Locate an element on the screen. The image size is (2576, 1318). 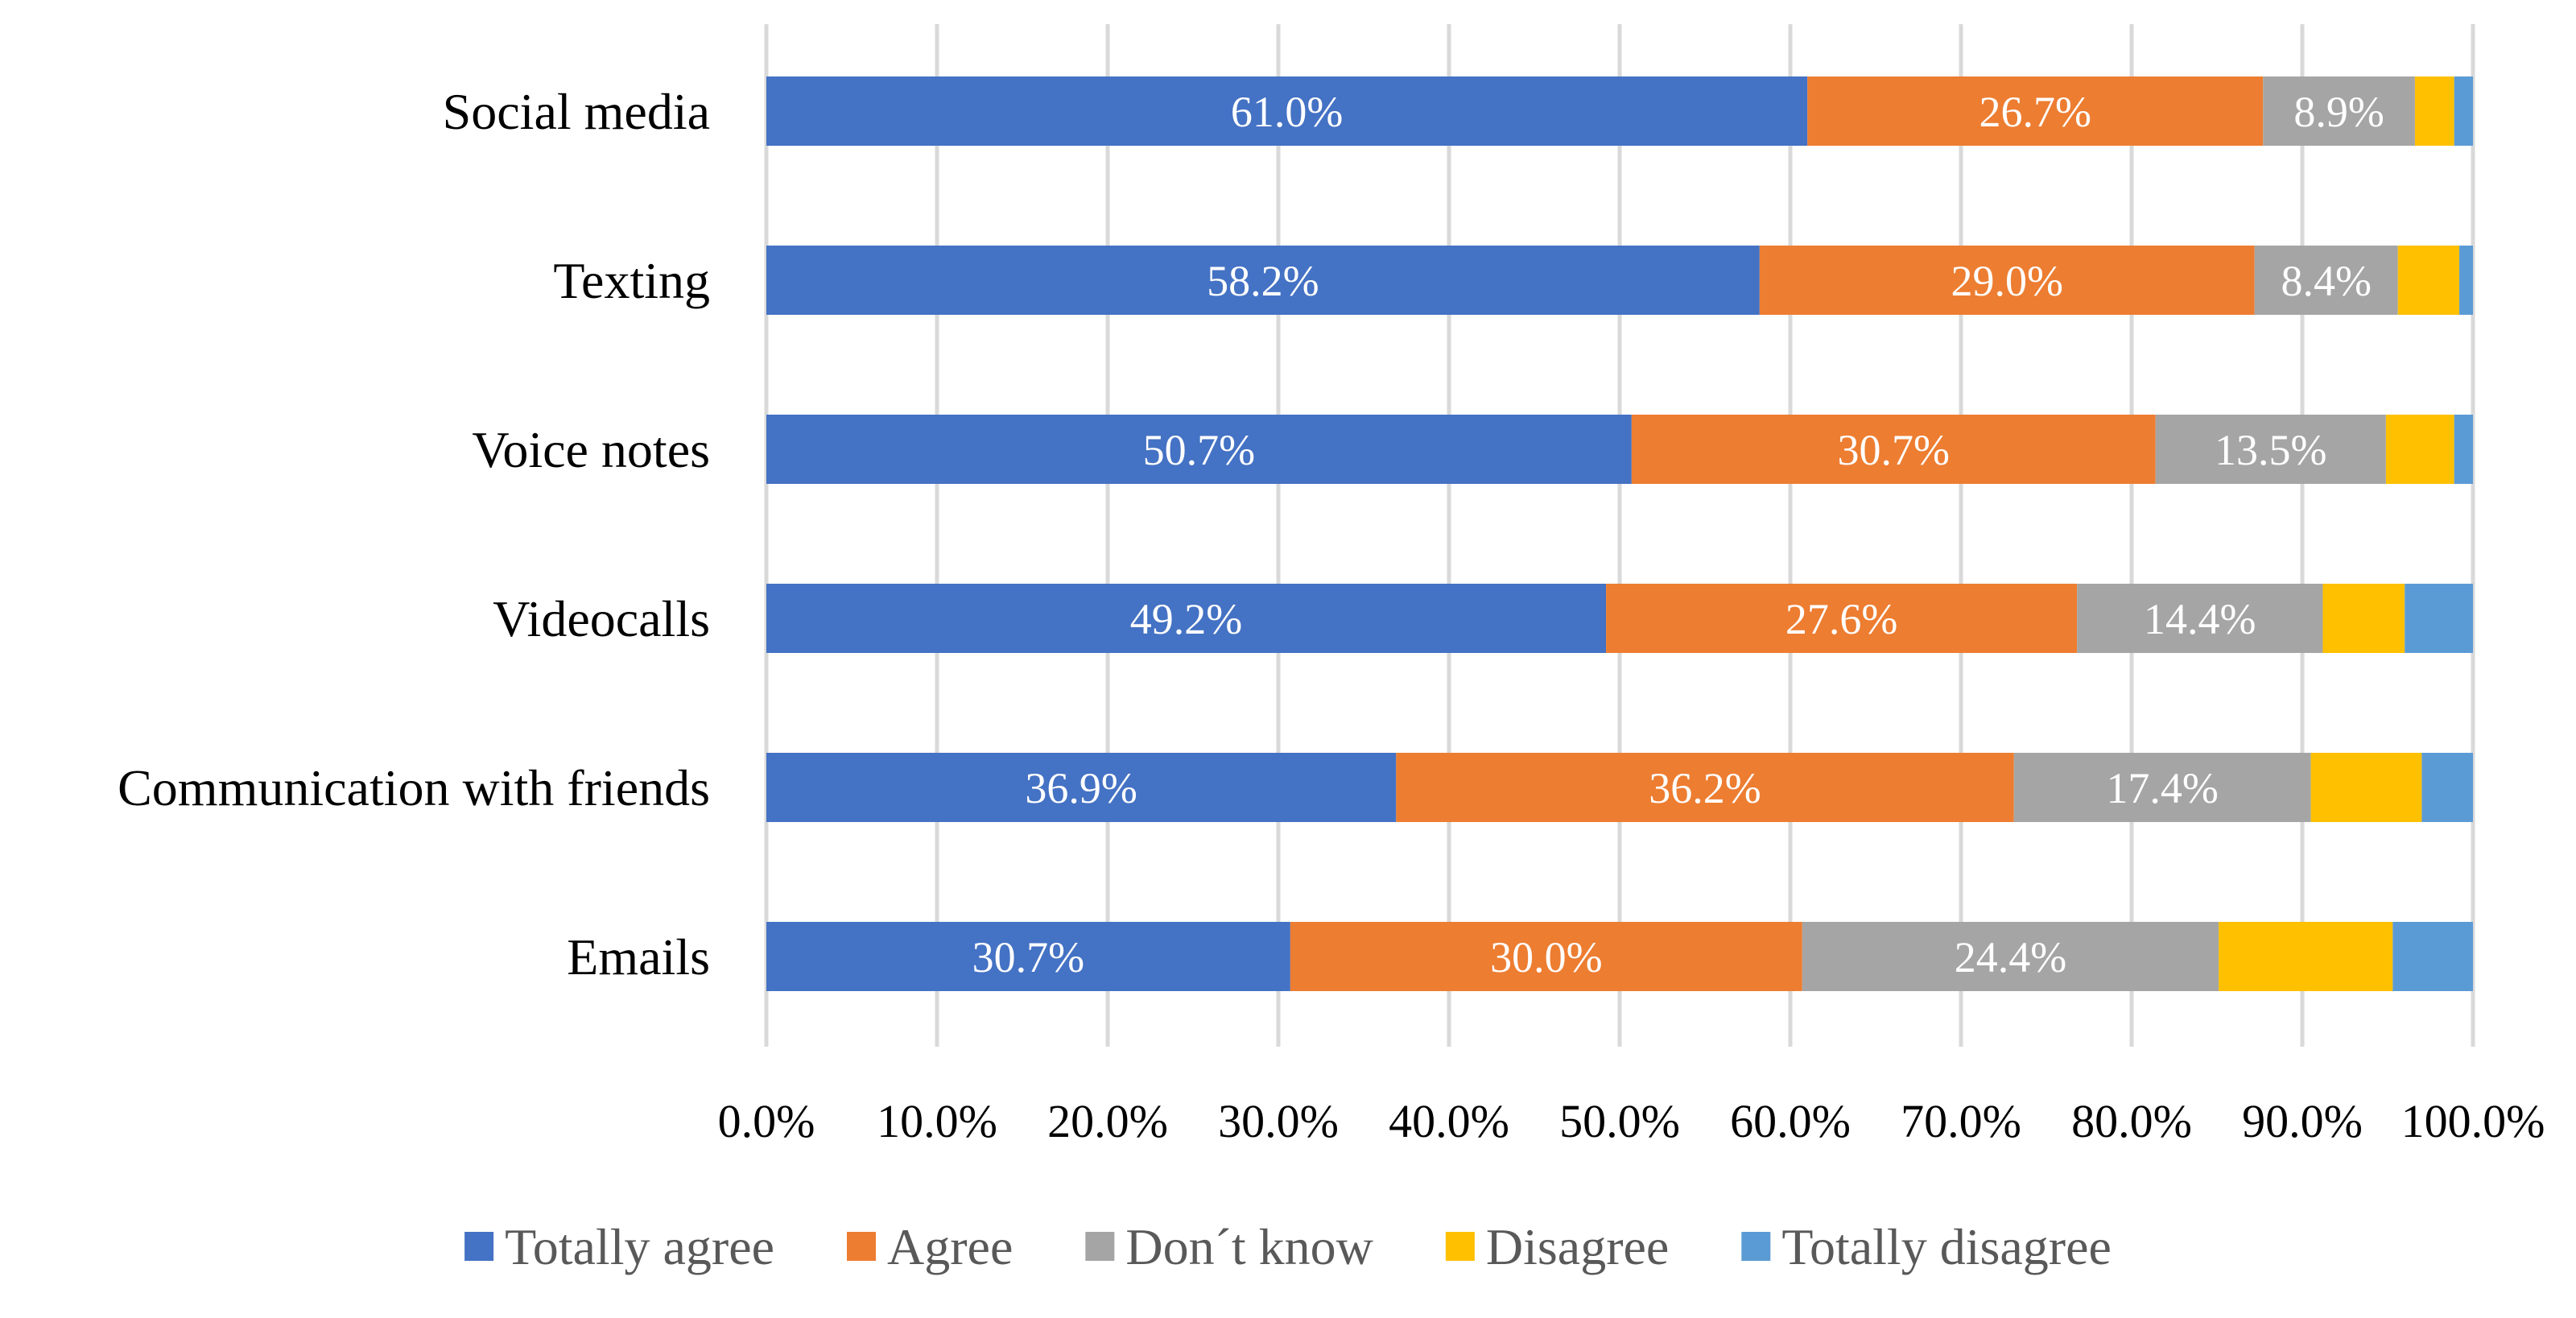
data-label-4-2: 17.4% is located at coordinates (2162, 788).